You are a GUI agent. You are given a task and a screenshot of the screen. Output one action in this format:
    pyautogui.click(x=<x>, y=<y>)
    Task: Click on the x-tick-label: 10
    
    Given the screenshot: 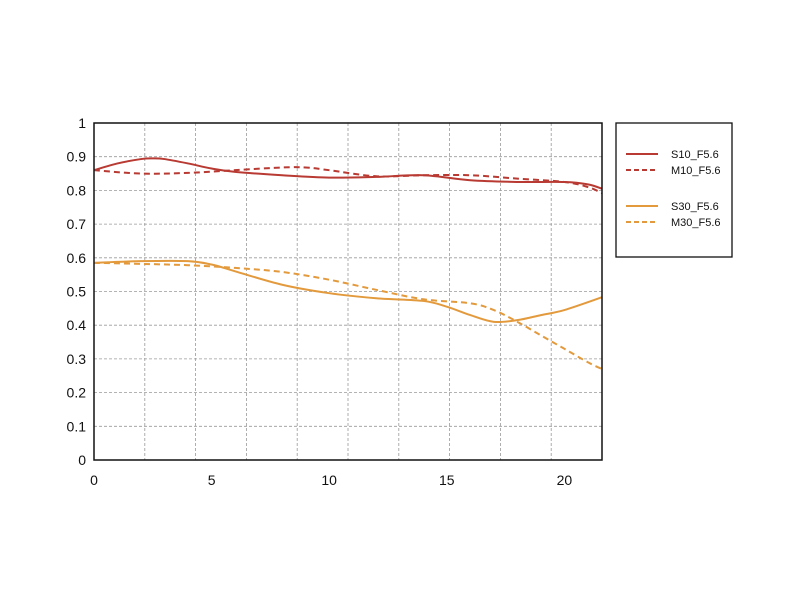 What is the action you would take?
    pyautogui.click(x=329, y=480)
    